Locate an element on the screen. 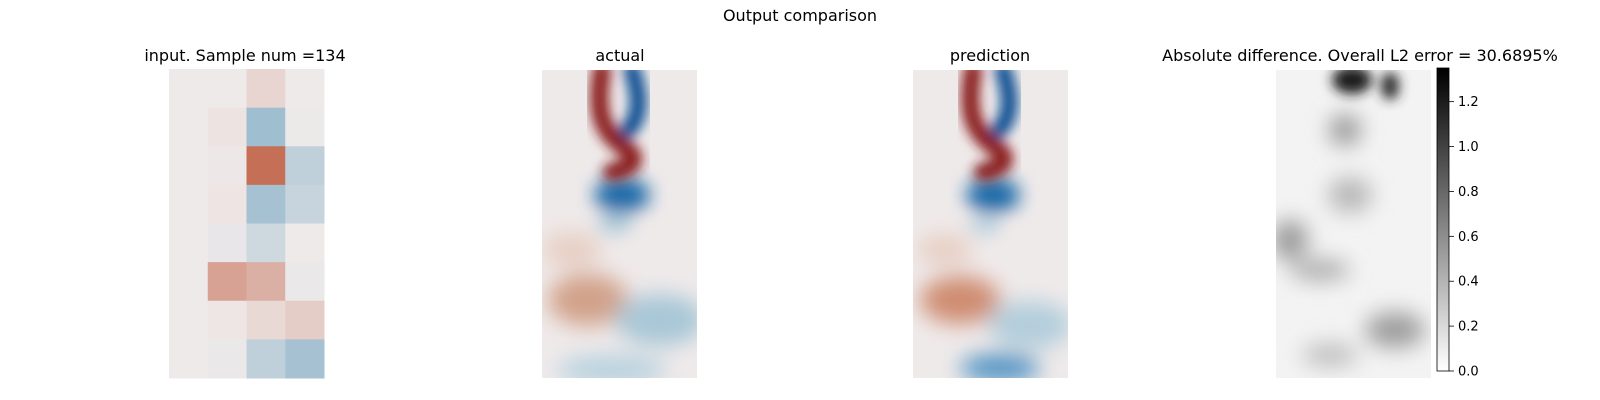 Image resolution: width=1600 pixels, height=400 pixels. actual-blue-lobe-lower-right is located at coordinates (656, 320).